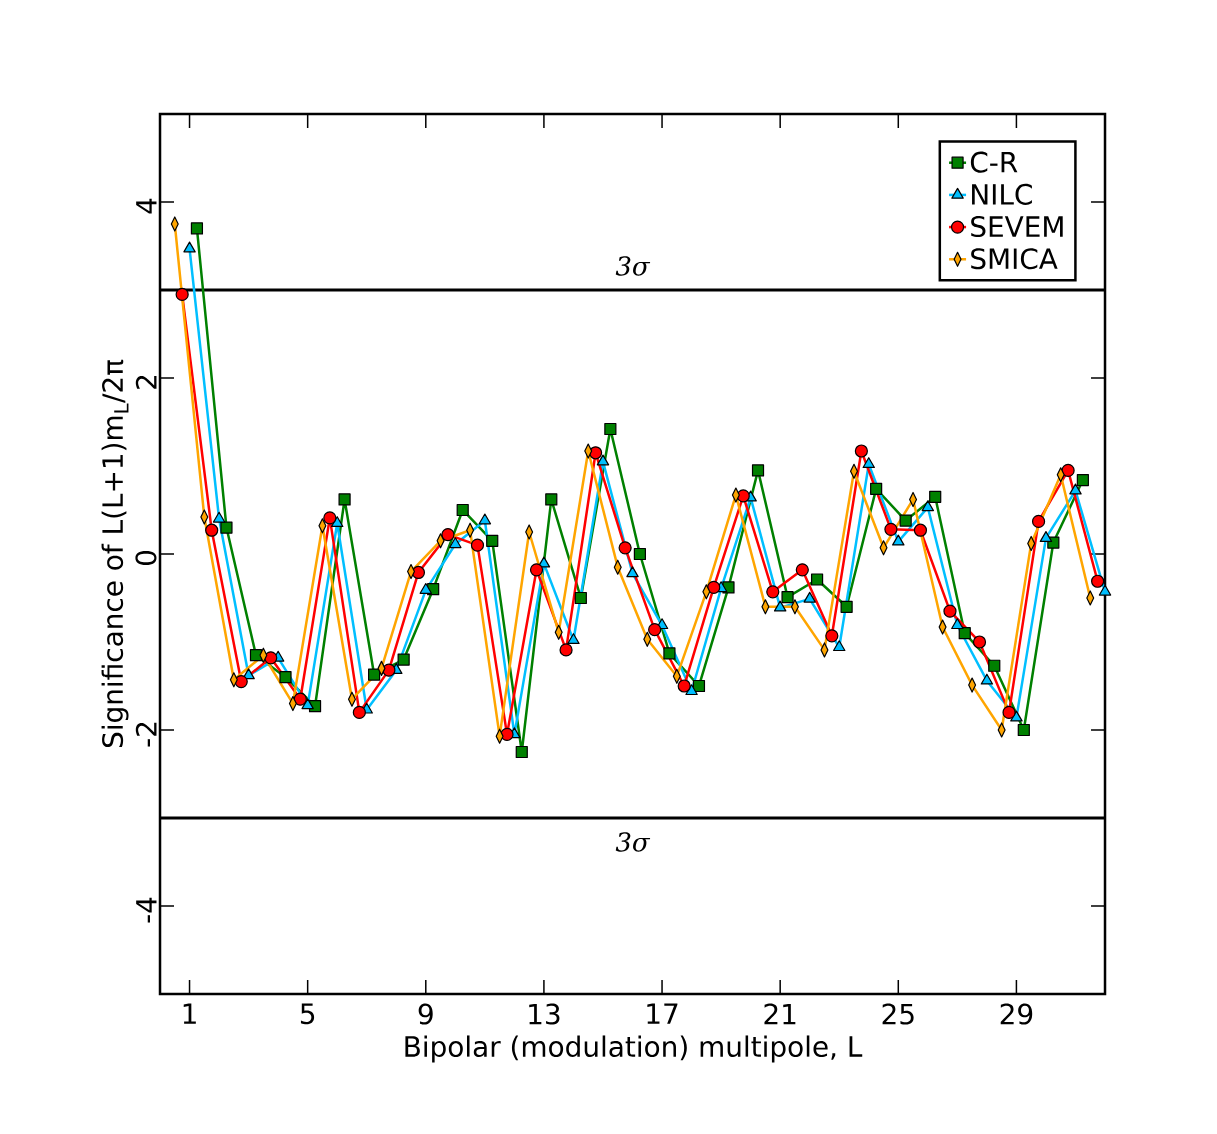  Describe the element at coordinates (425, 1014) in the screenshot. I see `x-tick-label: 9` at that location.